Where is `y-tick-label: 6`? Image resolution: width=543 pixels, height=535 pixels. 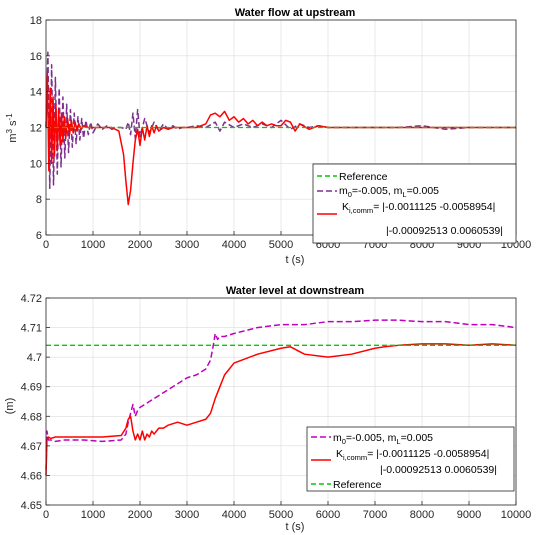
y-tick-label: 6 is located at coordinates (39, 236).